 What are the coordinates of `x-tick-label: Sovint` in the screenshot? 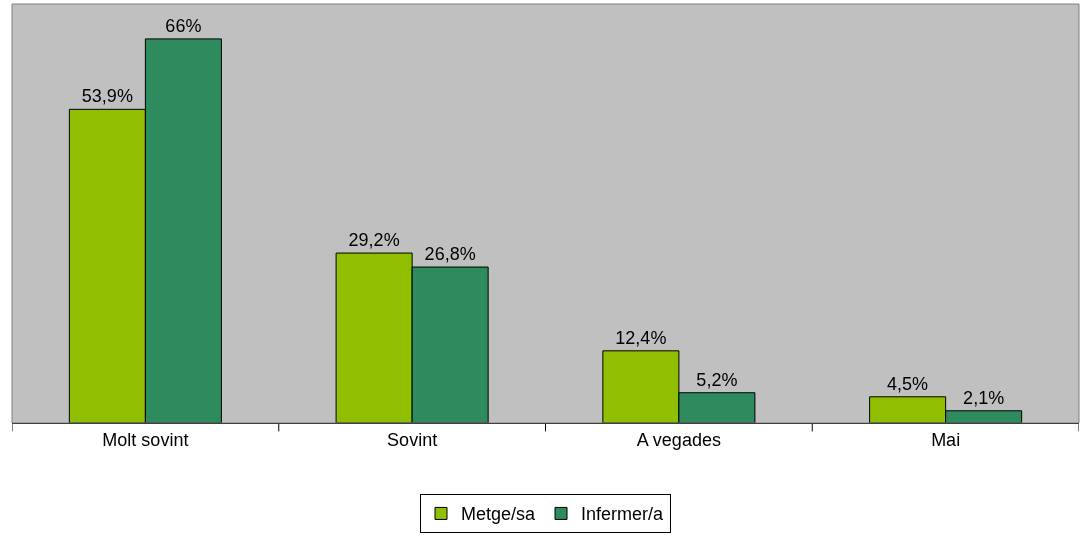 It's located at (412, 439).